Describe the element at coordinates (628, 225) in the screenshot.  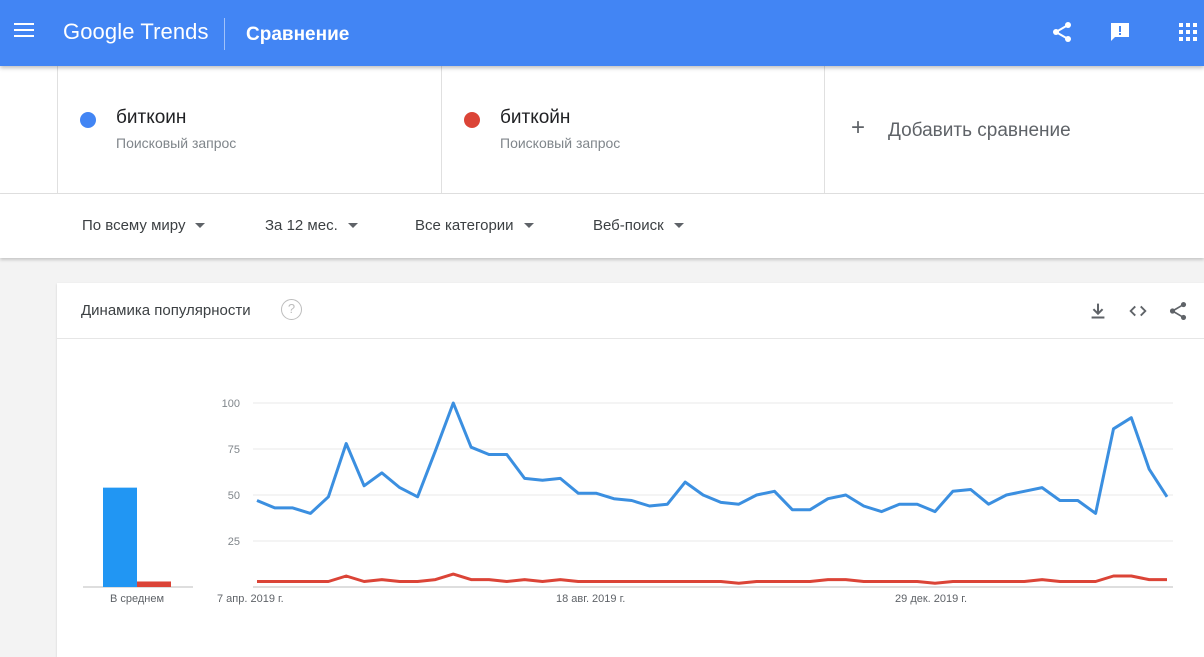
I see `search-type-filter-label: Веб-поиск` at that location.